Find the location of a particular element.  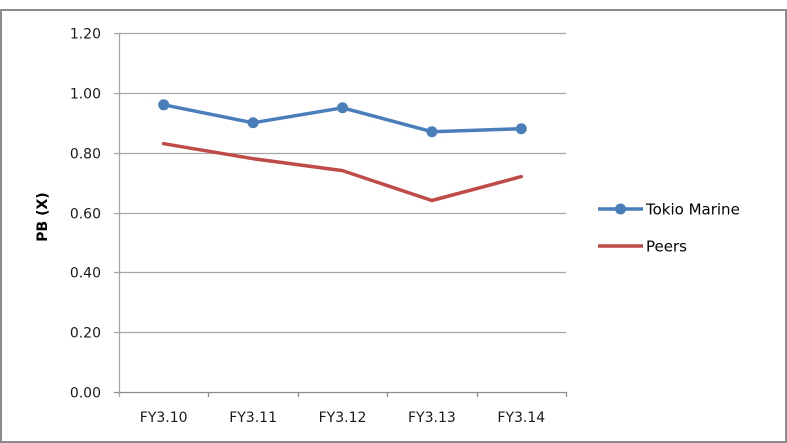

series-lines is located at coordinates (342, 151).